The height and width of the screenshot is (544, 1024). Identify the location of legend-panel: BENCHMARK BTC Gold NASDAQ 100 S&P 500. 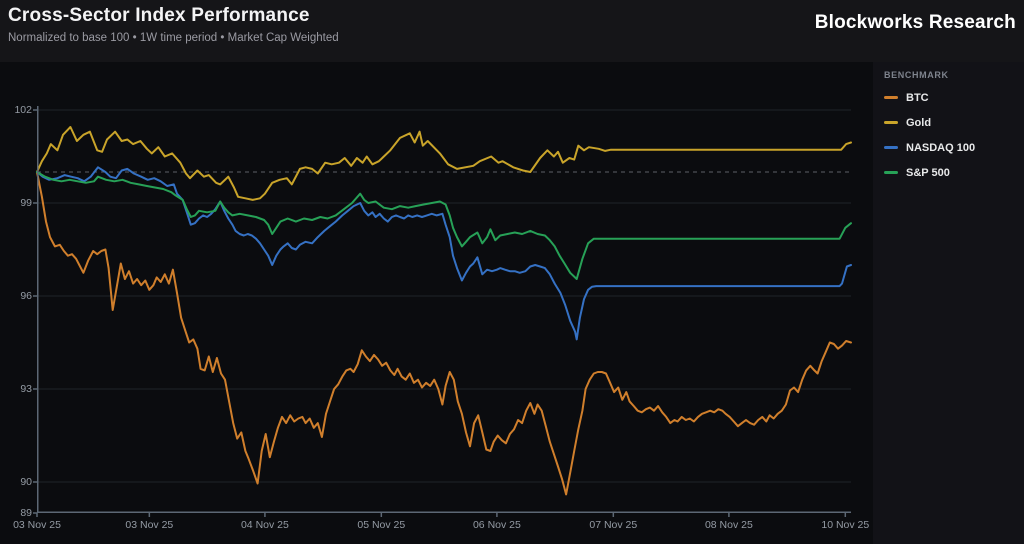
(948, 303).